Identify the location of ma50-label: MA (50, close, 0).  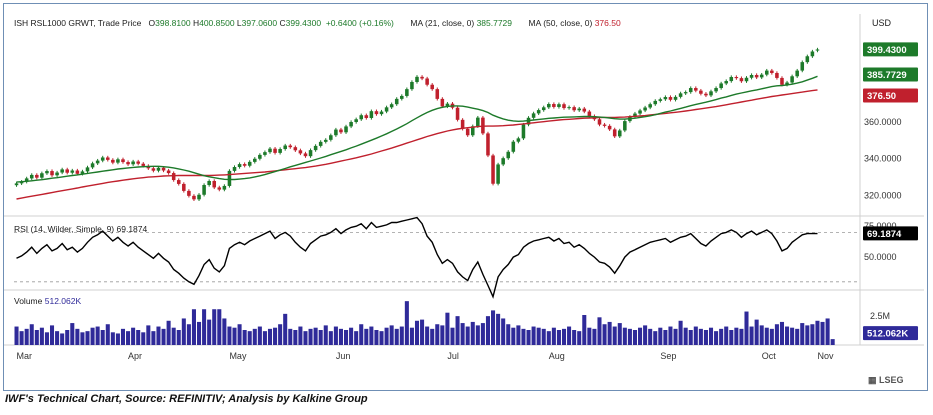
(560, 23).